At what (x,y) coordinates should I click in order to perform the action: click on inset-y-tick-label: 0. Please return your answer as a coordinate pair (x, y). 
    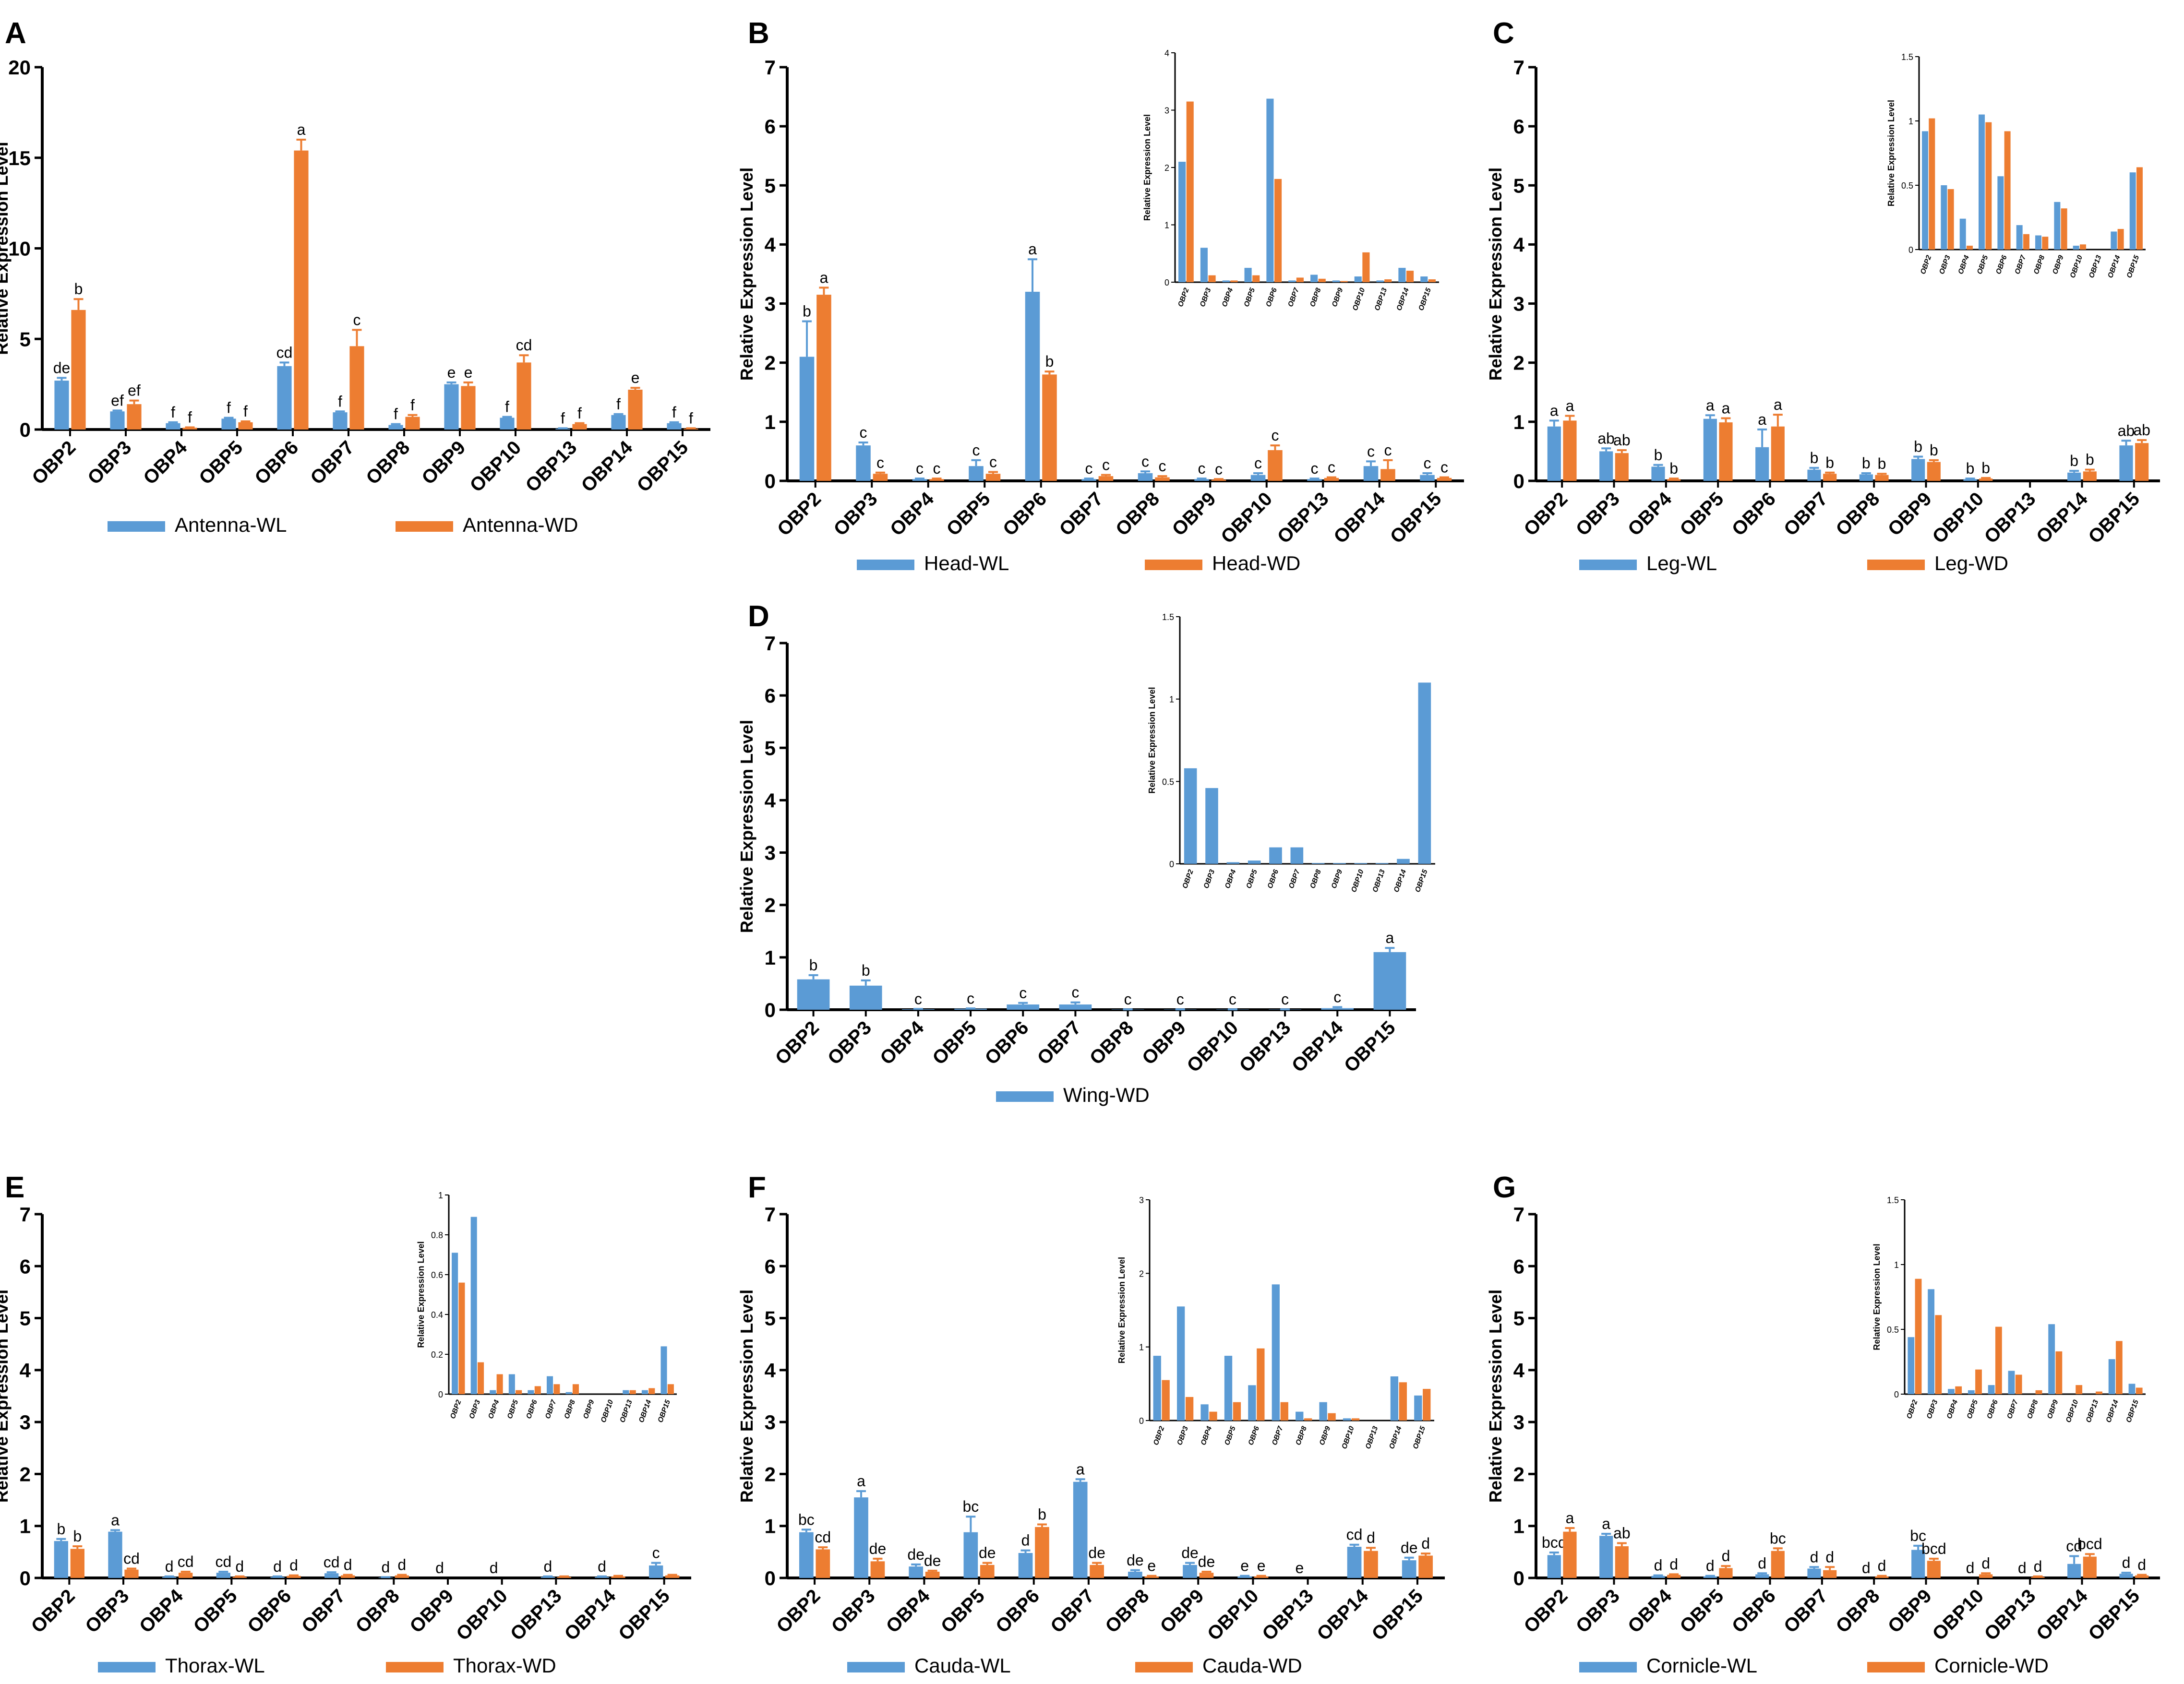
    Looking at the image, I should click on (1896, 1394).